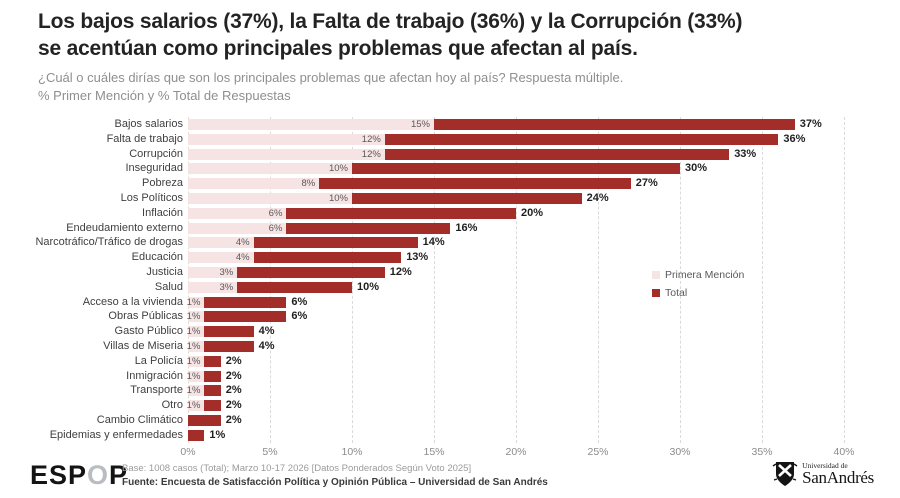 This screenshot has height=498, width=900. I want to click on pm-value-label: 8%, so click(308, 184).